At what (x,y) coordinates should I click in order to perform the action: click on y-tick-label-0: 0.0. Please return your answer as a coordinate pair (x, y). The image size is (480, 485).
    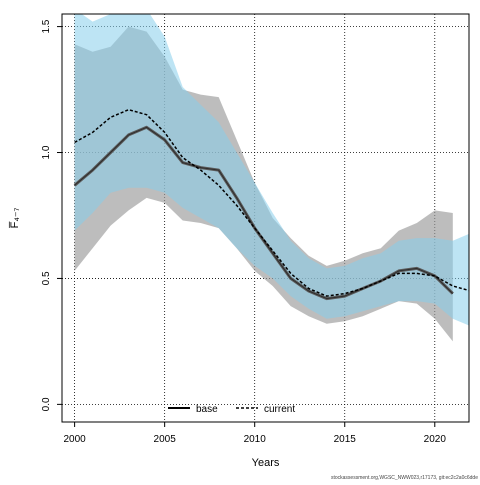
    Looking at the image, I should click on (46, 404).